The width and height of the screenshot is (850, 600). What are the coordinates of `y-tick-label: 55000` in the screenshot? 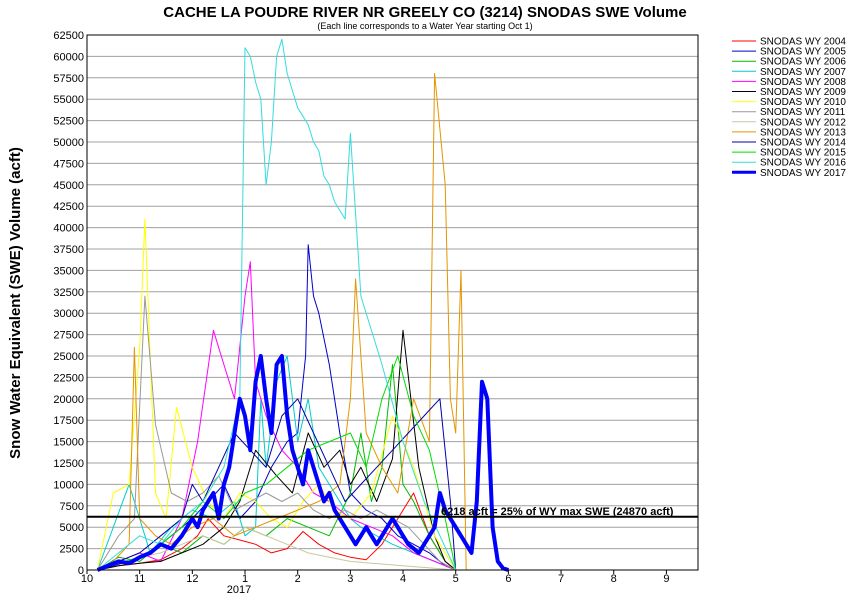 It's located at (68, 100).